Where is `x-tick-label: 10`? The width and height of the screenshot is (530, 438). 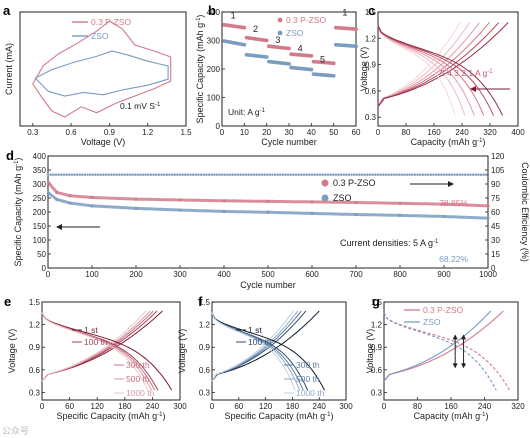
x-tick-label: 10 is located at coordinates (244, 132).